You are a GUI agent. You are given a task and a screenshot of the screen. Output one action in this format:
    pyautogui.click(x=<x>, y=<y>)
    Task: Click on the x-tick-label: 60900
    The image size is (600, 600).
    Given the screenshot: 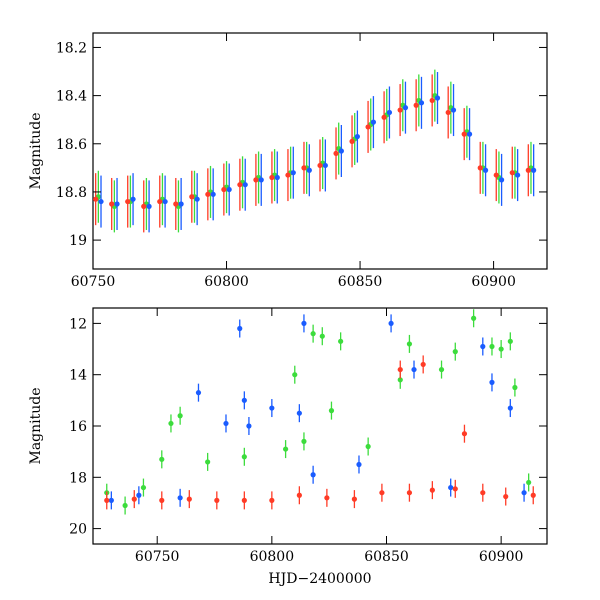 What is the action you would take?
    pyautogui.click(x=501, y=557)
    